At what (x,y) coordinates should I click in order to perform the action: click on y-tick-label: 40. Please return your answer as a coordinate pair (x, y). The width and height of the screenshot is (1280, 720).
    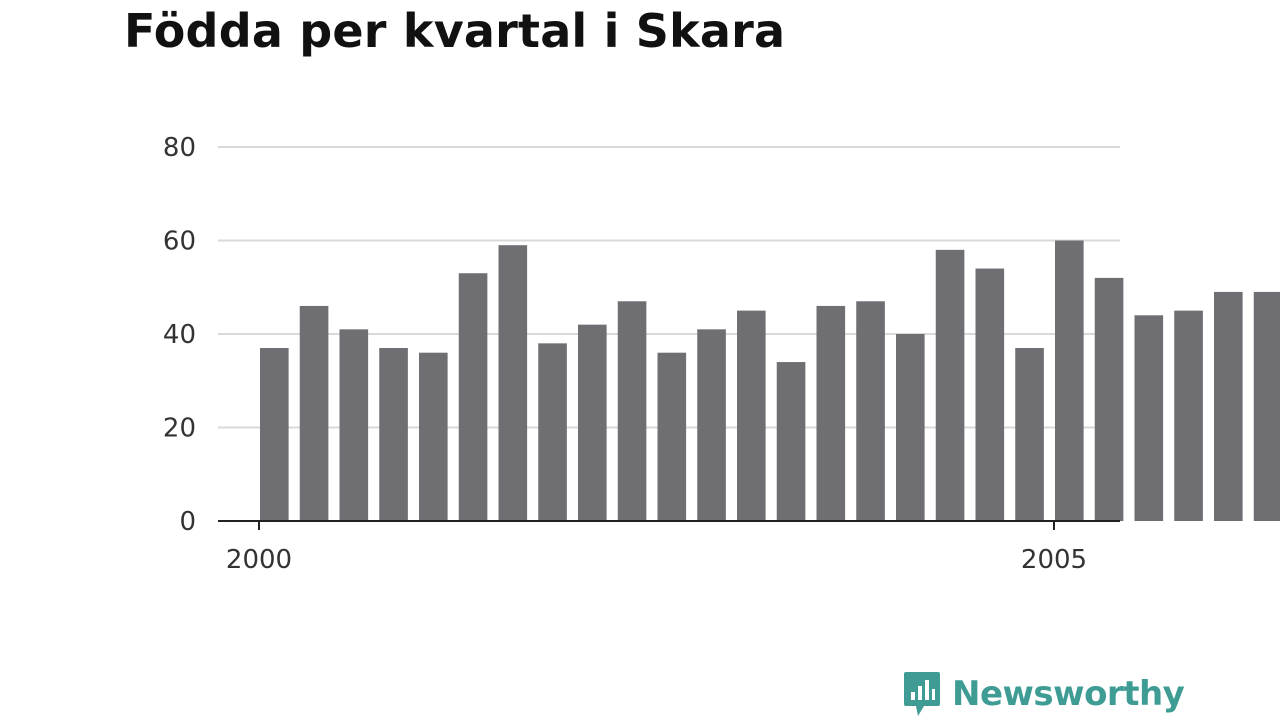
    Looking at the image, I should click on (179, 335).